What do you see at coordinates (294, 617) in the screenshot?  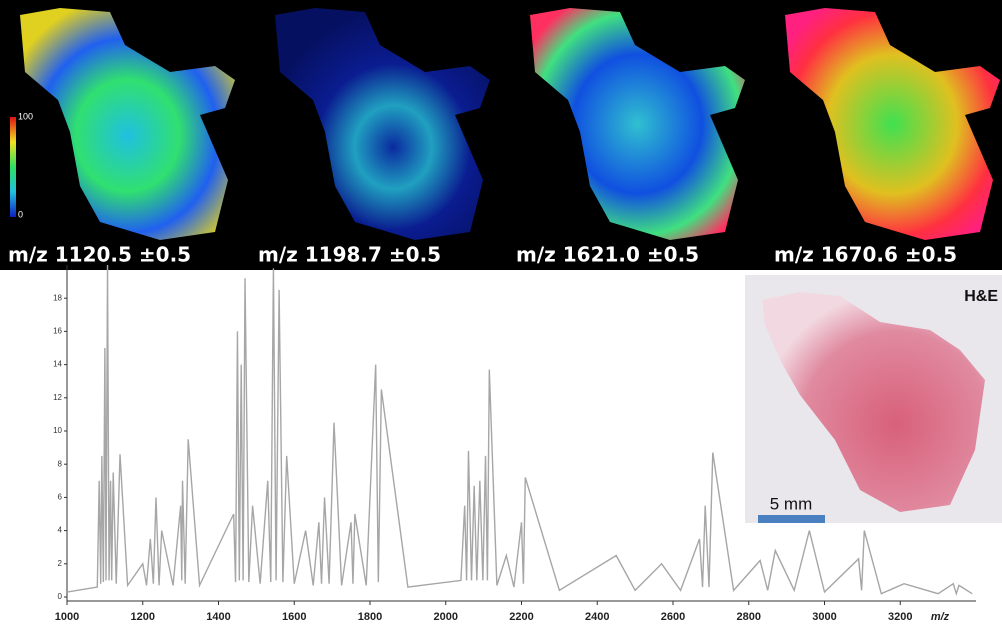 I see `x-tick-label: 1600` at bounding box center [294, 617].